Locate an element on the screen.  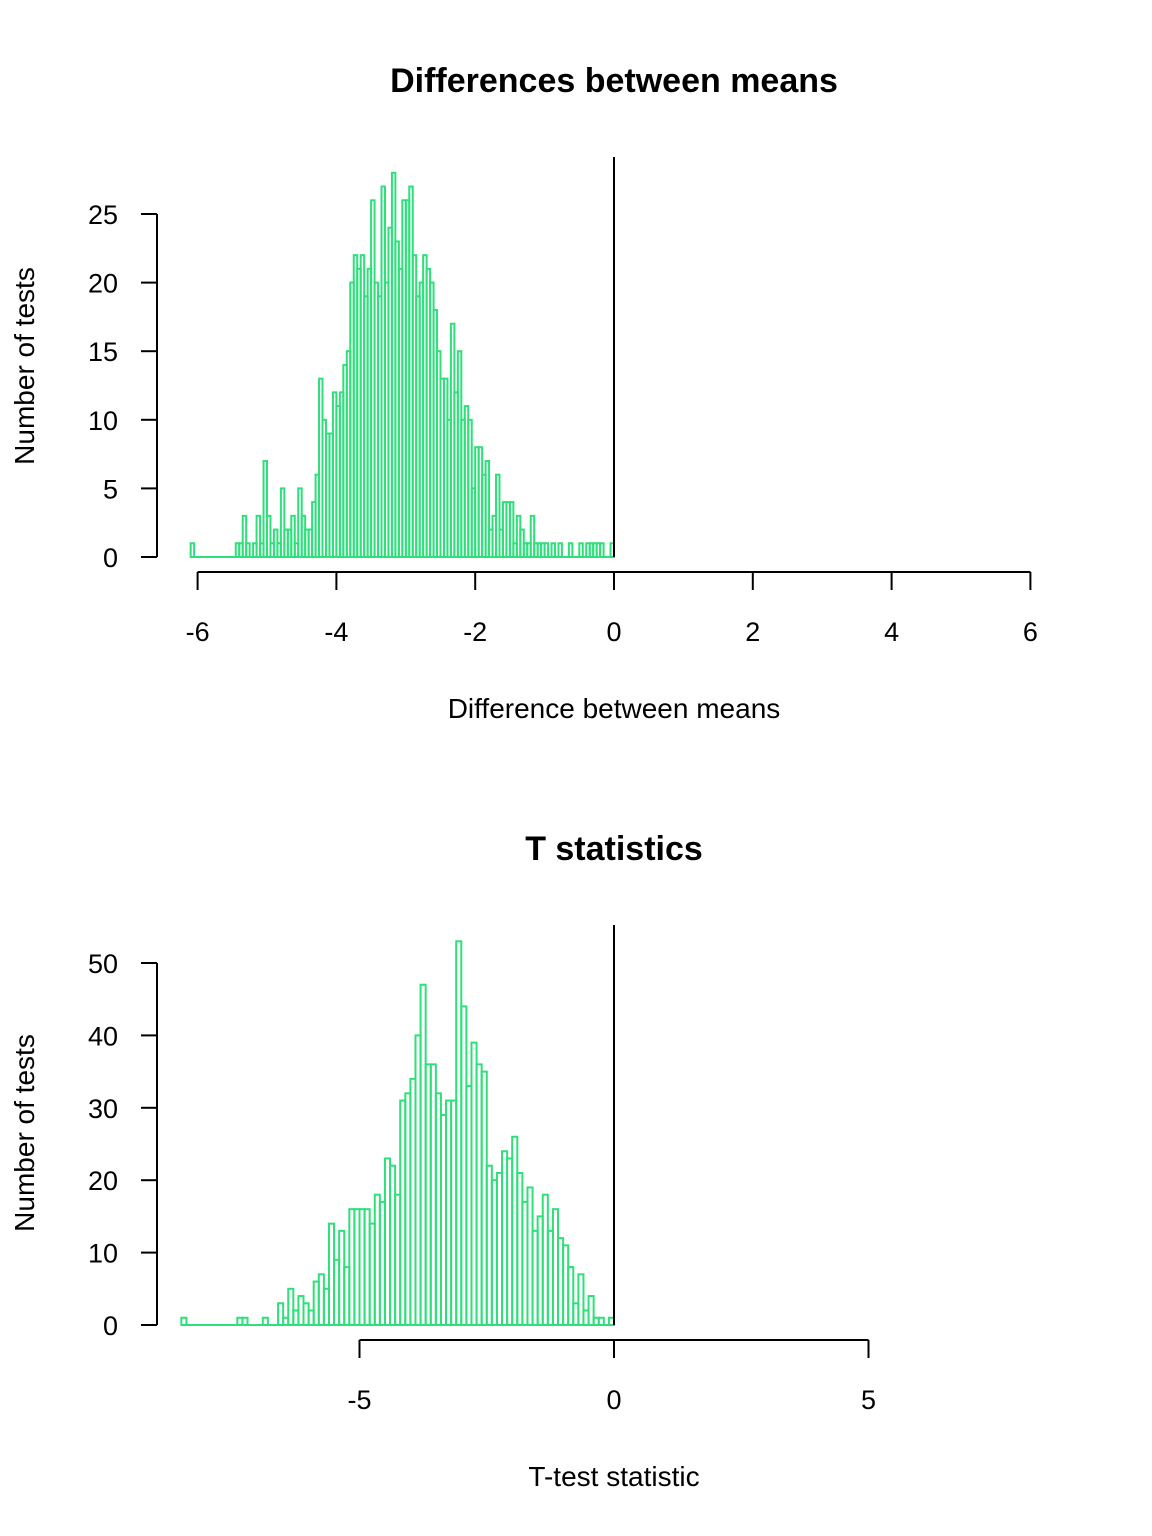
x-axis-label: T-test statistic is located at coordinates (613, 1476).